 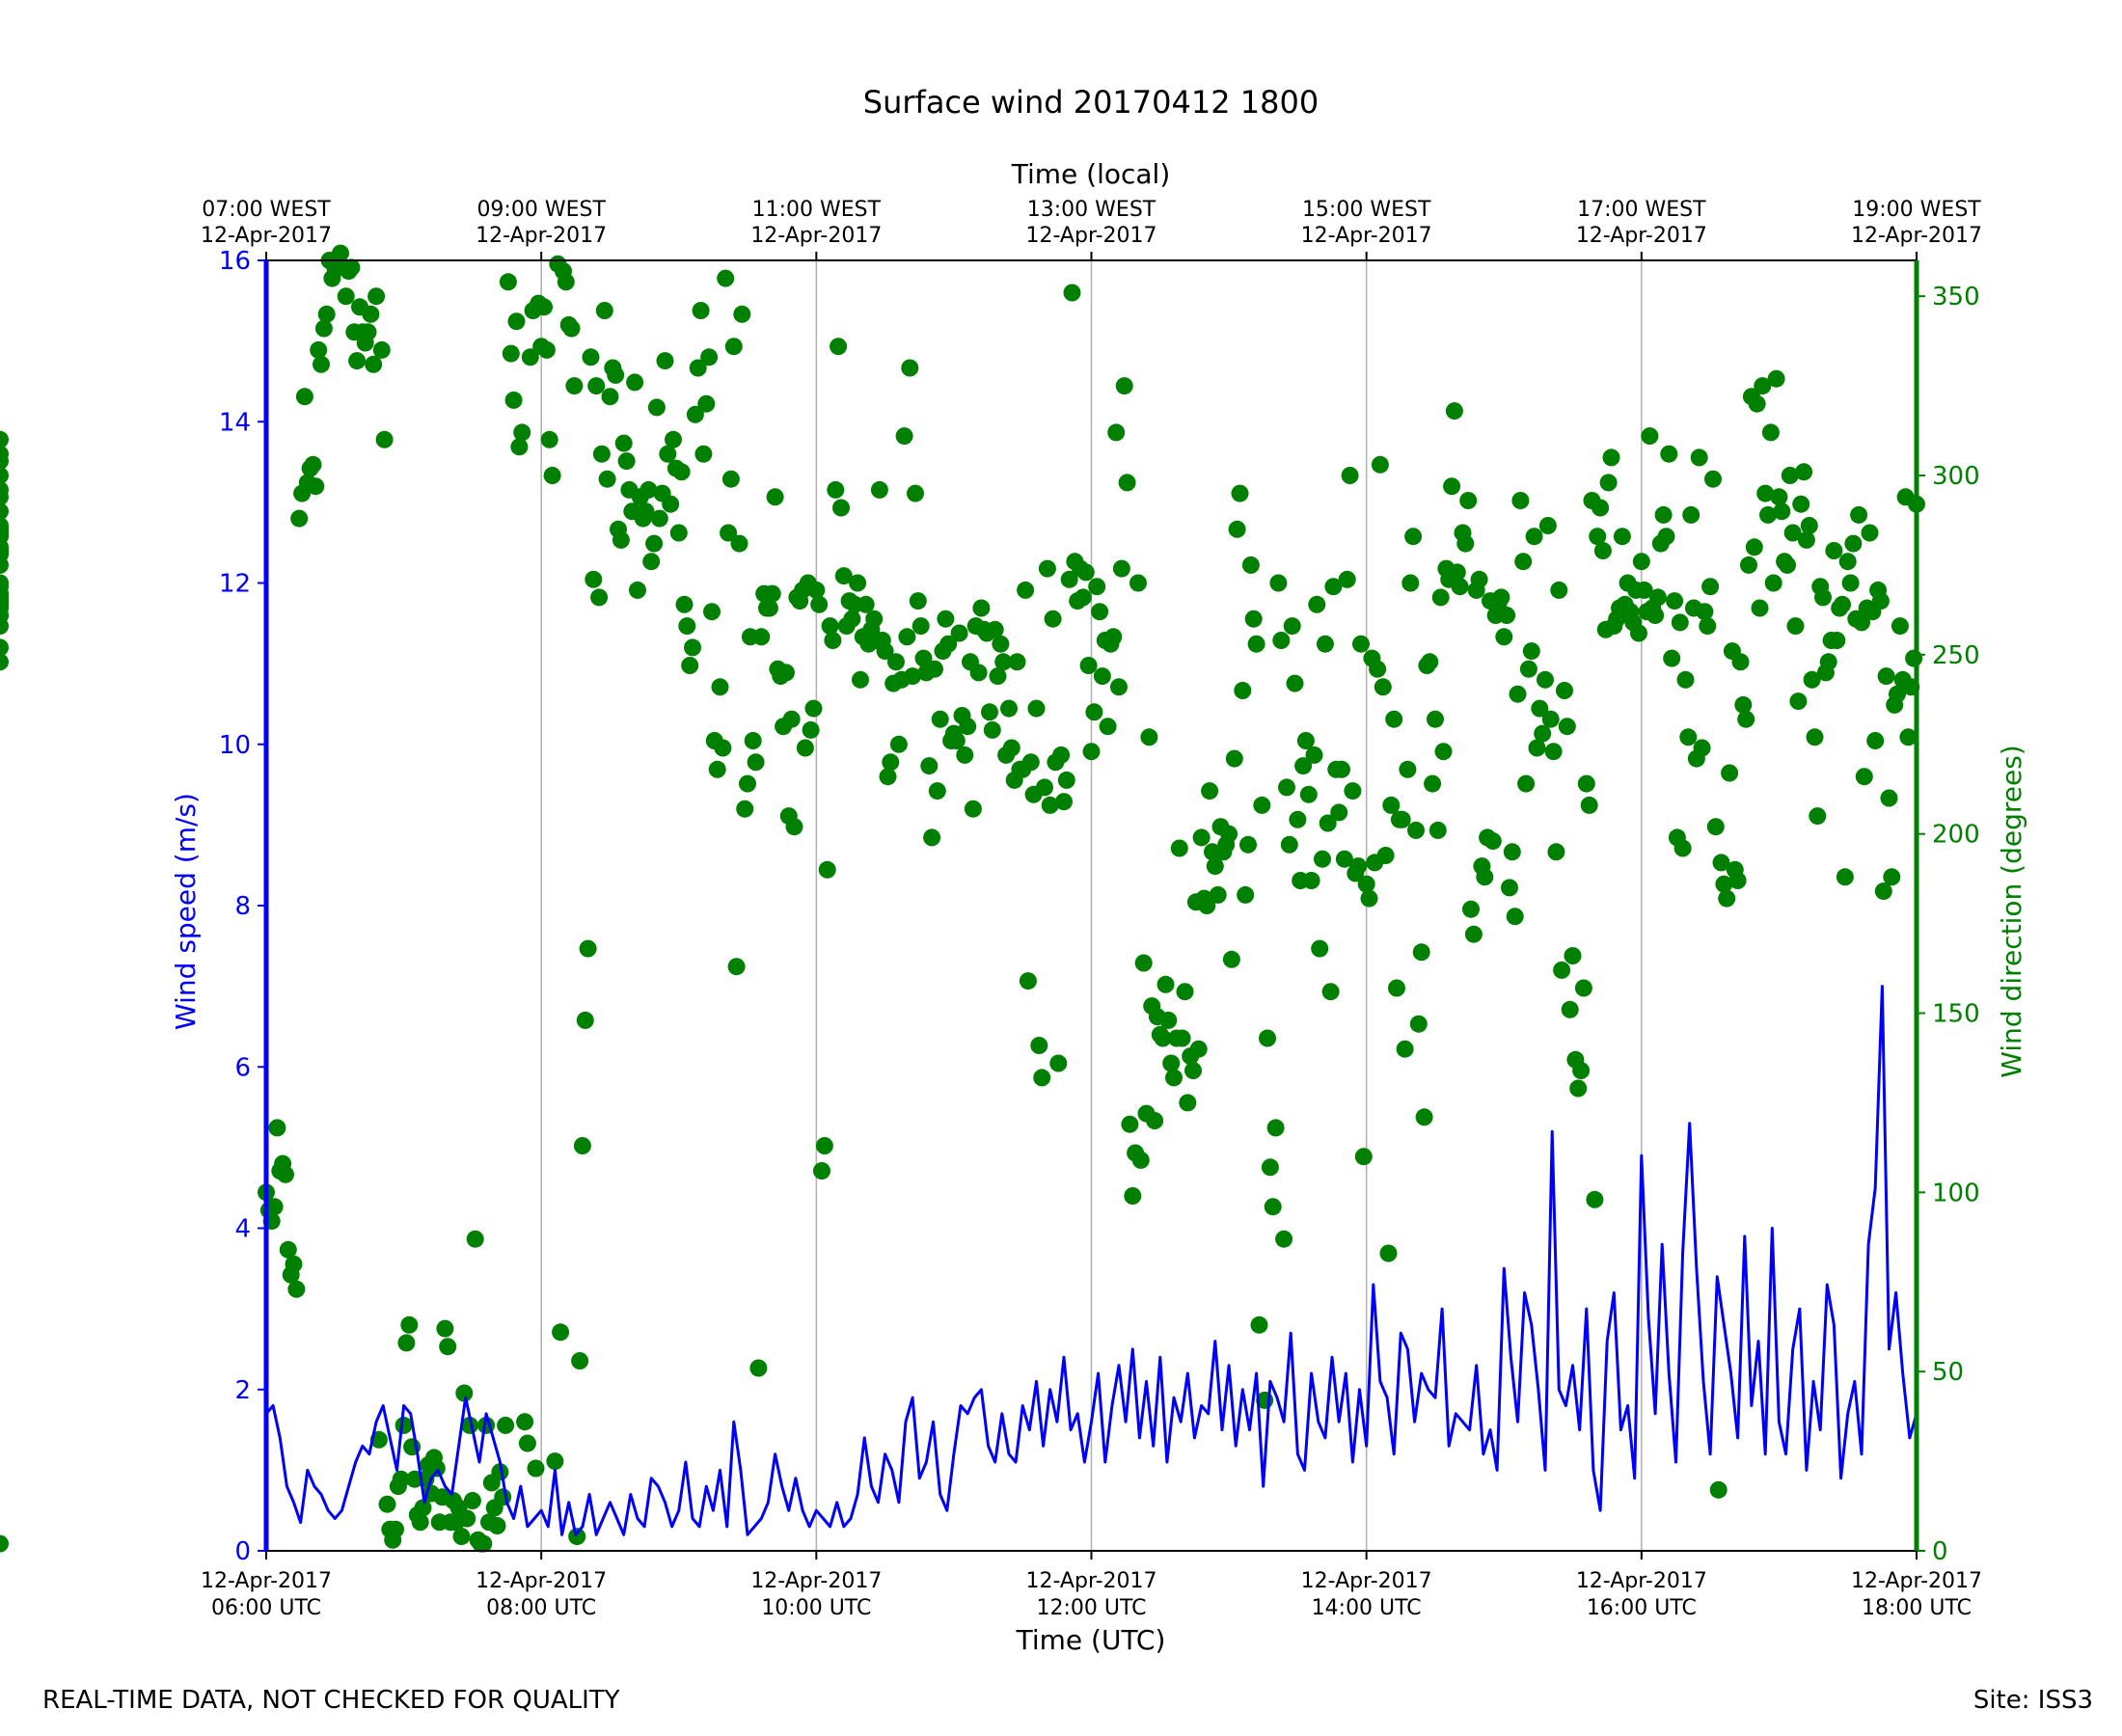 I want to click on y-tick-label: 4, so click(x=243, y=1230).